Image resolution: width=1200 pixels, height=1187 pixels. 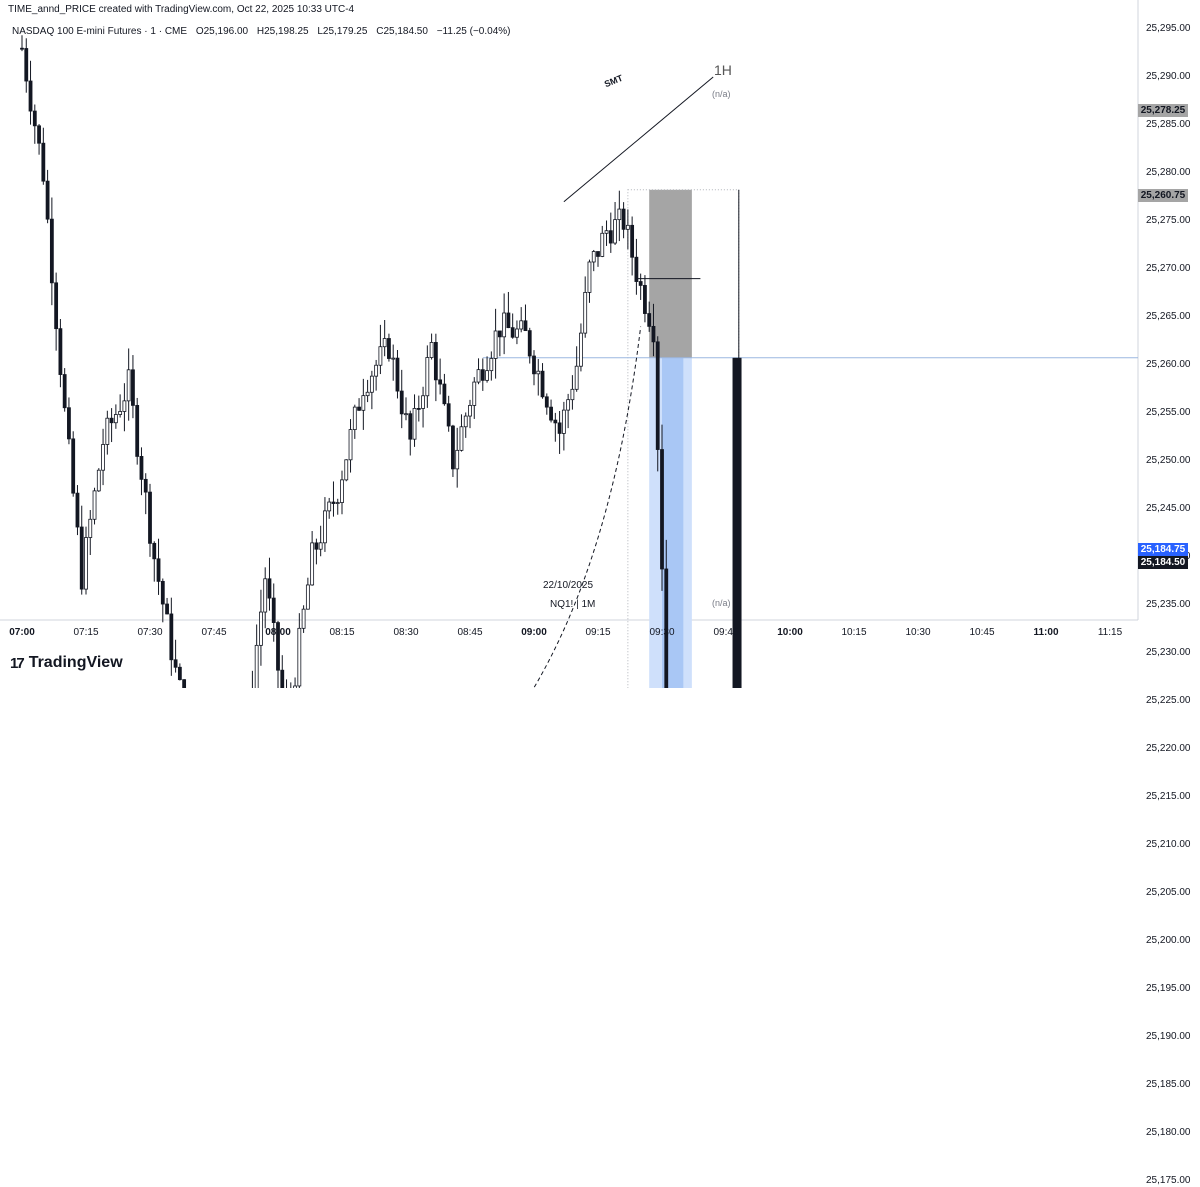 What do you see at coordinates (598, 632) in the screenshot?
I see `time-tick-label: 09:15` at bounding box center [598, 632].